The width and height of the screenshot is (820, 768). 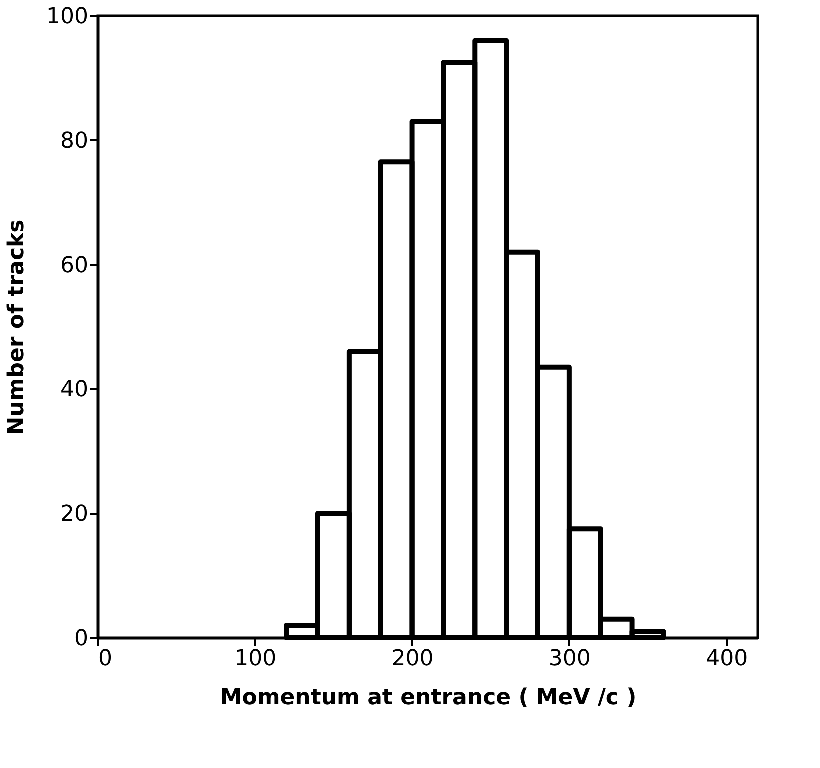 What do you see at coordinates (67, 17) in the screenshot?
I see `y-tick-label: 100` at bounding box center [67, 17].